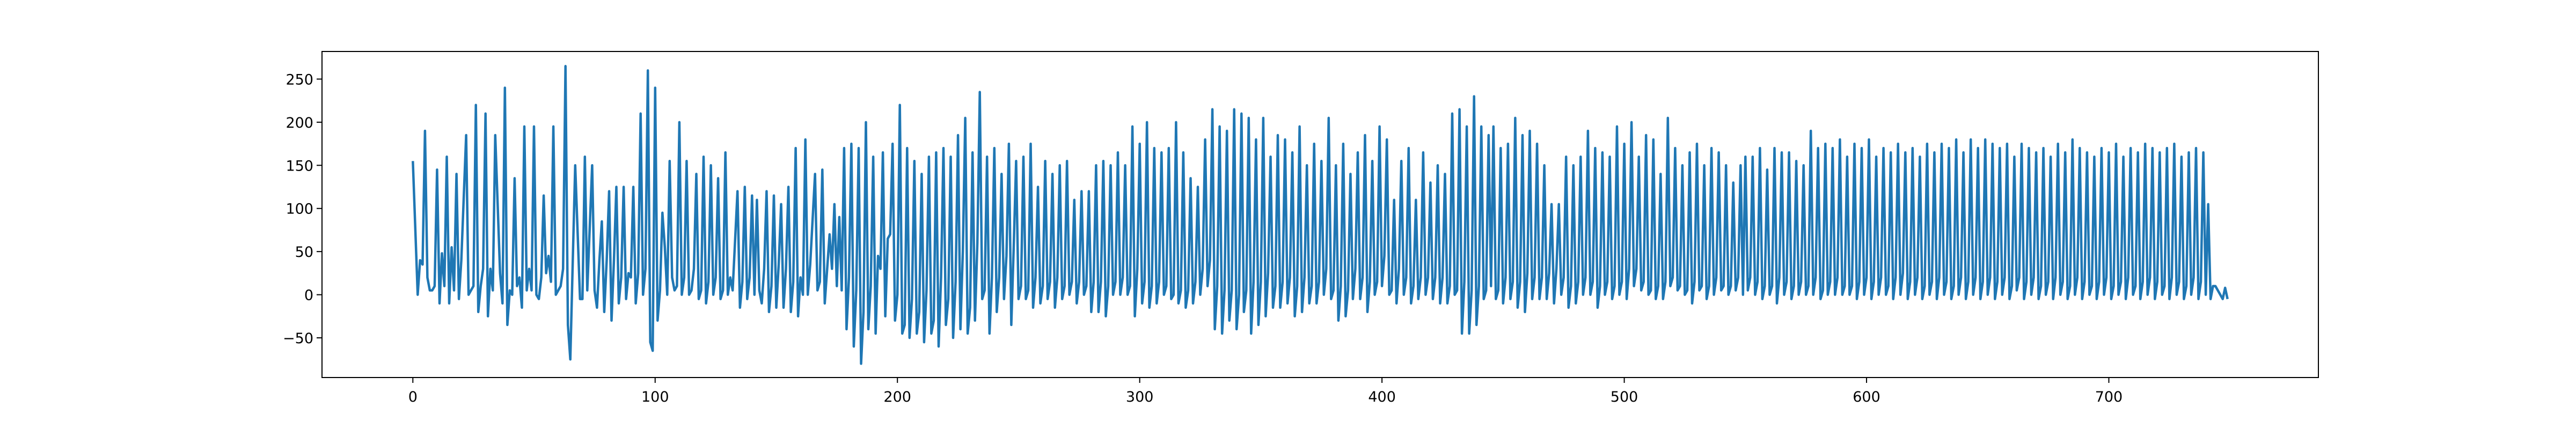  I want to click on y-tick-label: −50, so click(298, 338).